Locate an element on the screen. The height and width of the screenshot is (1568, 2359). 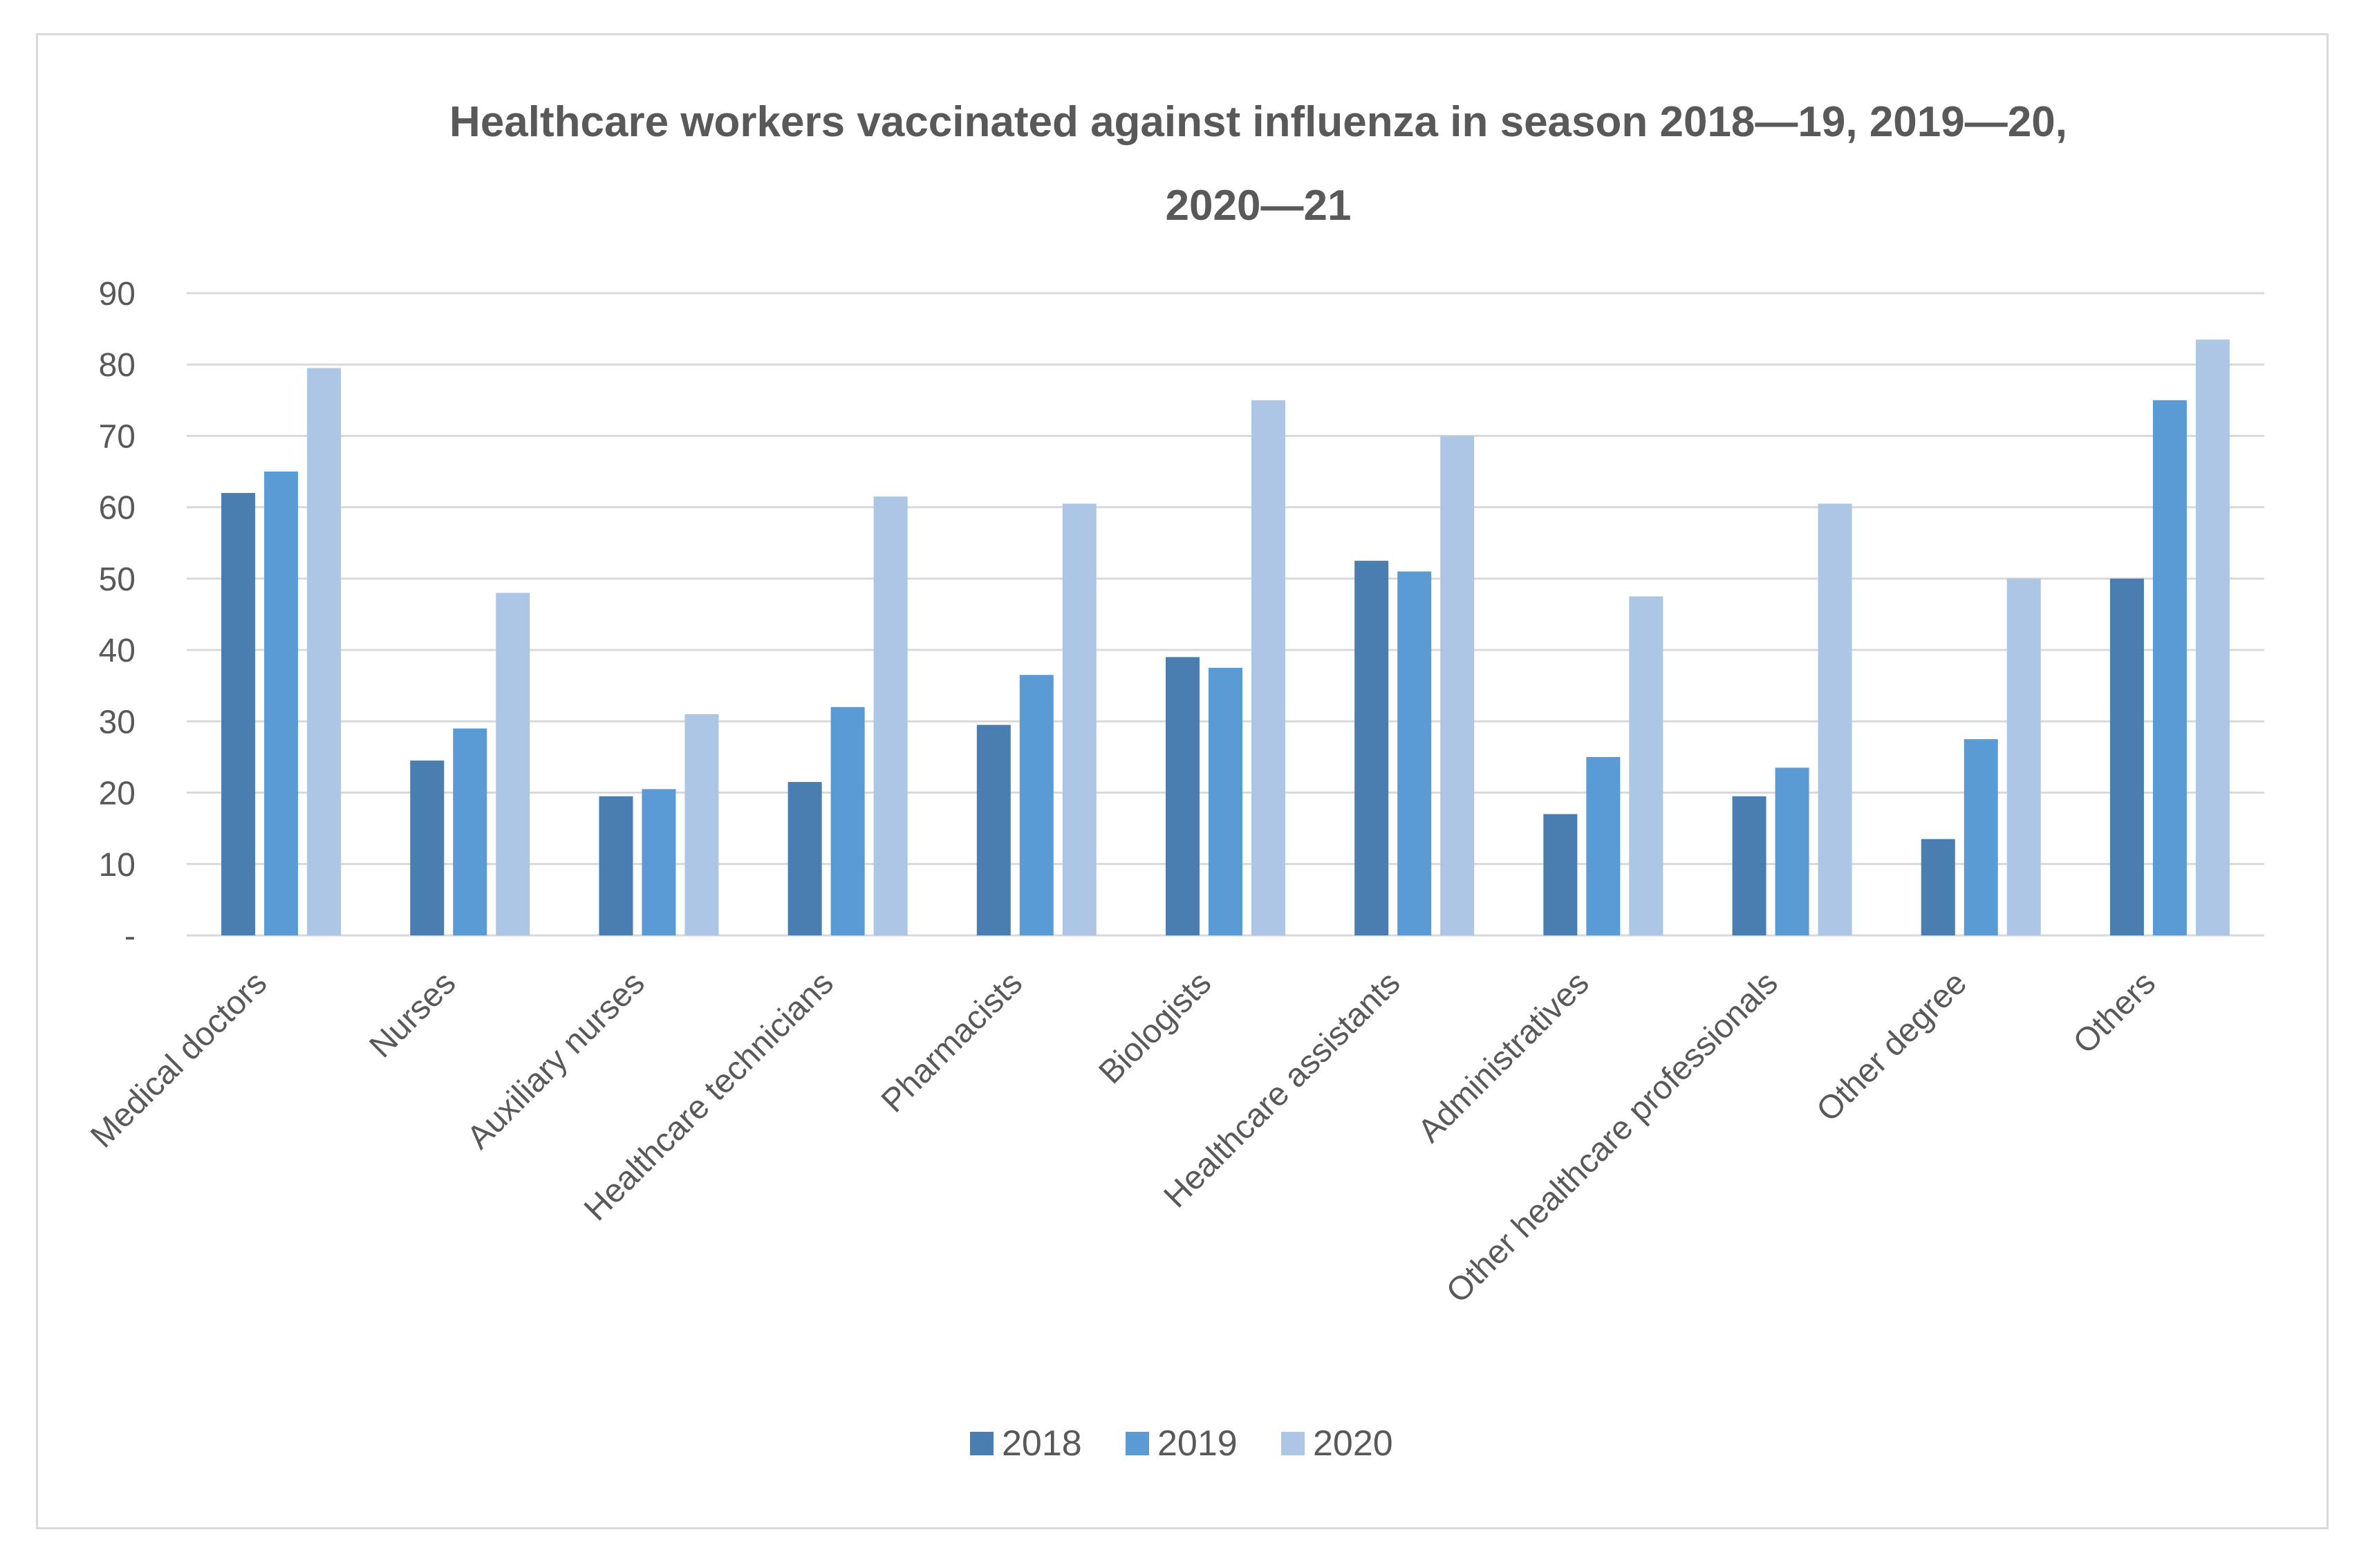
legend-swatch-2018 is located at coordinates (982, 1443).